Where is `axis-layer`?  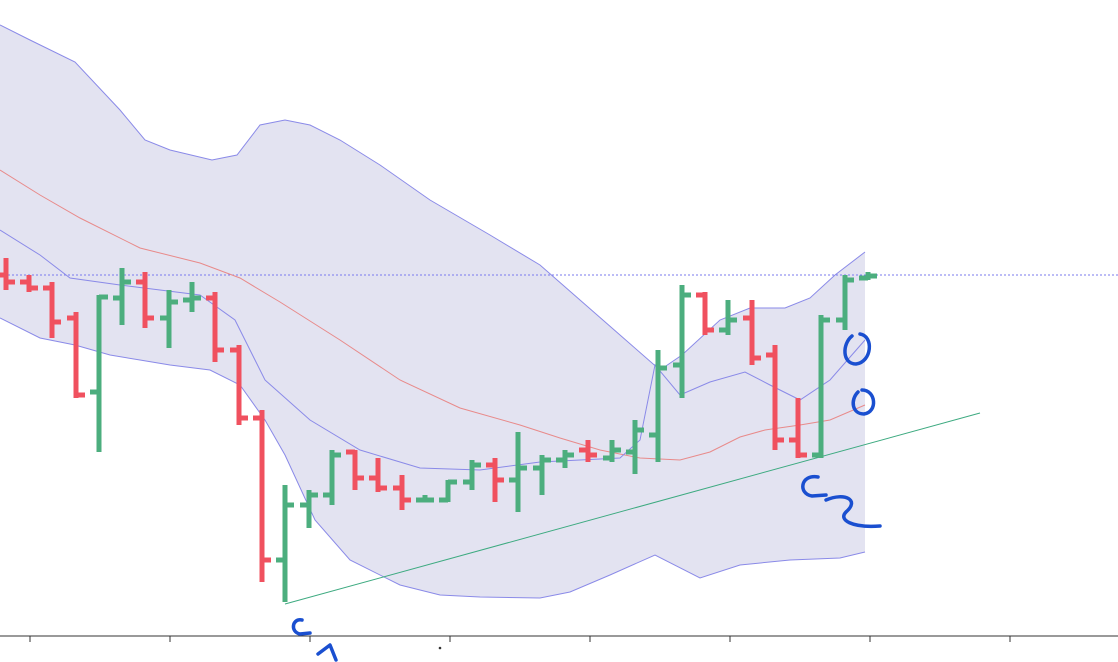
axis-layer is located at coordinates (559, 638).